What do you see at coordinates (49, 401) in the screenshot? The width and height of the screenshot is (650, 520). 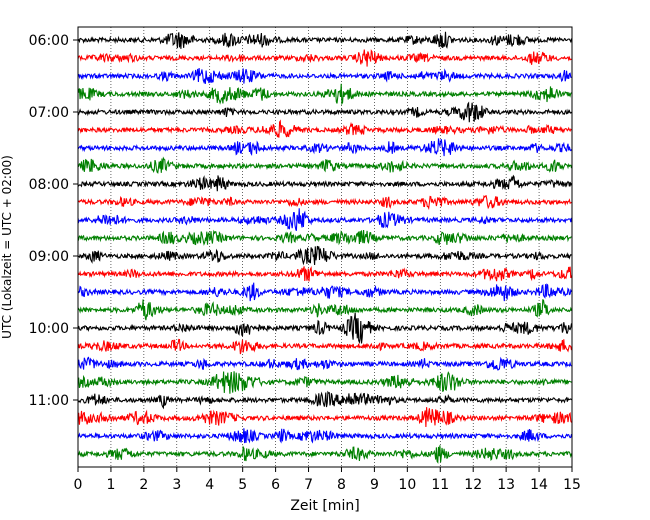 I see `y-tick-label-5: 11:00` at bounding box center [49, 401].